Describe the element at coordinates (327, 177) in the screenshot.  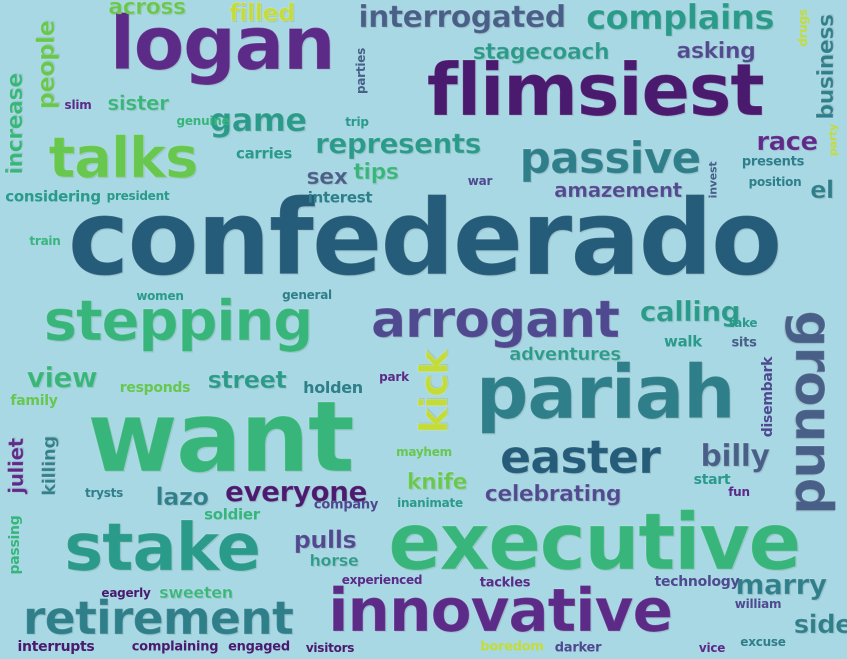
I see `word-sex: sex` at that location.